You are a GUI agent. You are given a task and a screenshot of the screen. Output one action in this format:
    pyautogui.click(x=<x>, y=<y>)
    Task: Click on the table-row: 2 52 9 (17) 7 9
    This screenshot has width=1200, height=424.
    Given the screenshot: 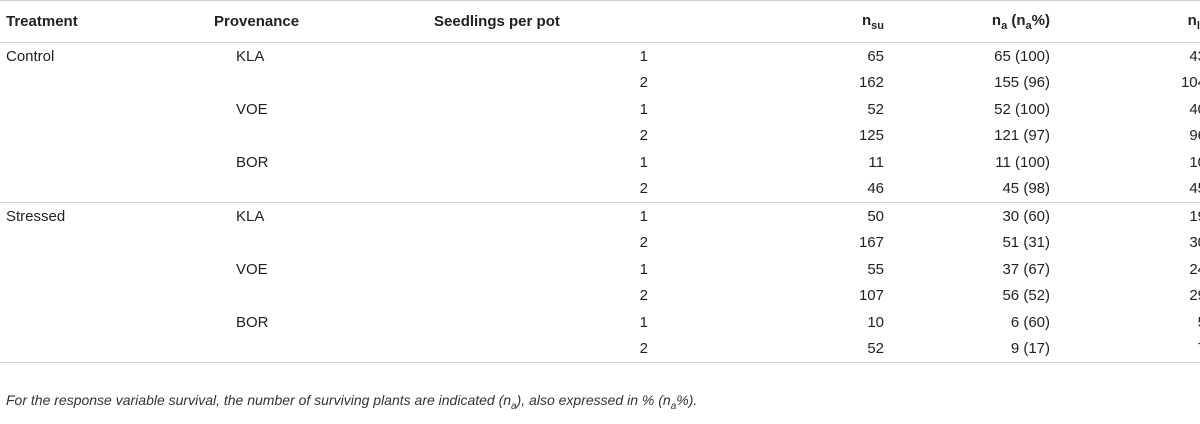 What is the action you would take?
    pyautogui.click(x=600, y=349)
    